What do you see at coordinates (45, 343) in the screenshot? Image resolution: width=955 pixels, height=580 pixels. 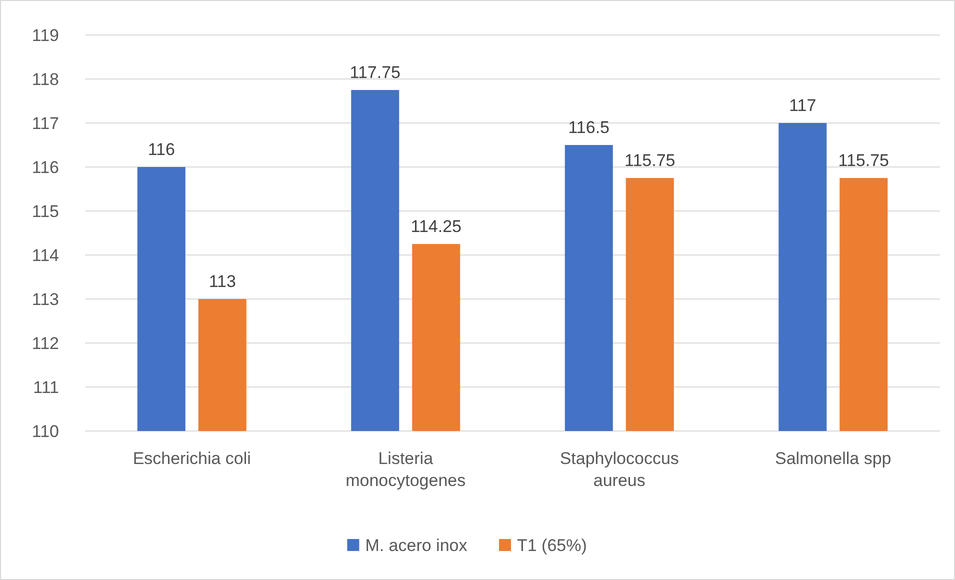 I see `y-tick-label: 112` at bounding box center [45, 343].